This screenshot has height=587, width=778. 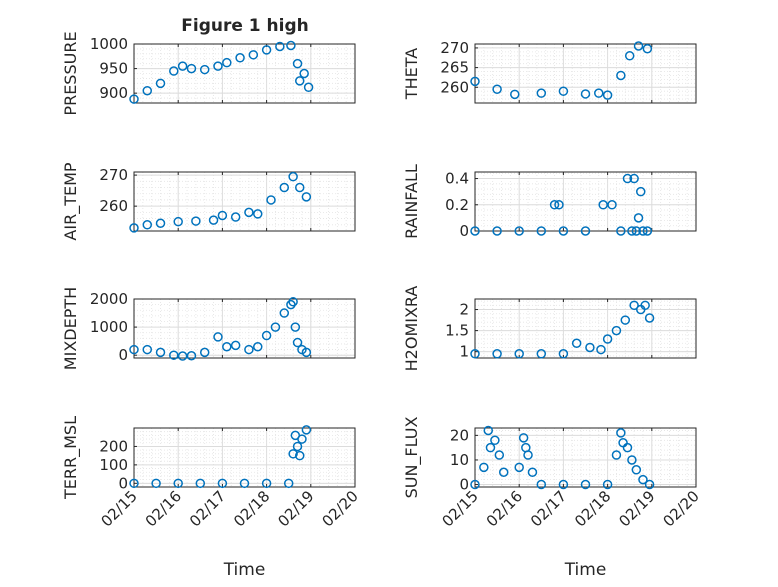 What do you see at coordinates (412, 458) in the screenshot?
I see `y-axis-label: SUN_FLUX` at bounding box center [412, 458].